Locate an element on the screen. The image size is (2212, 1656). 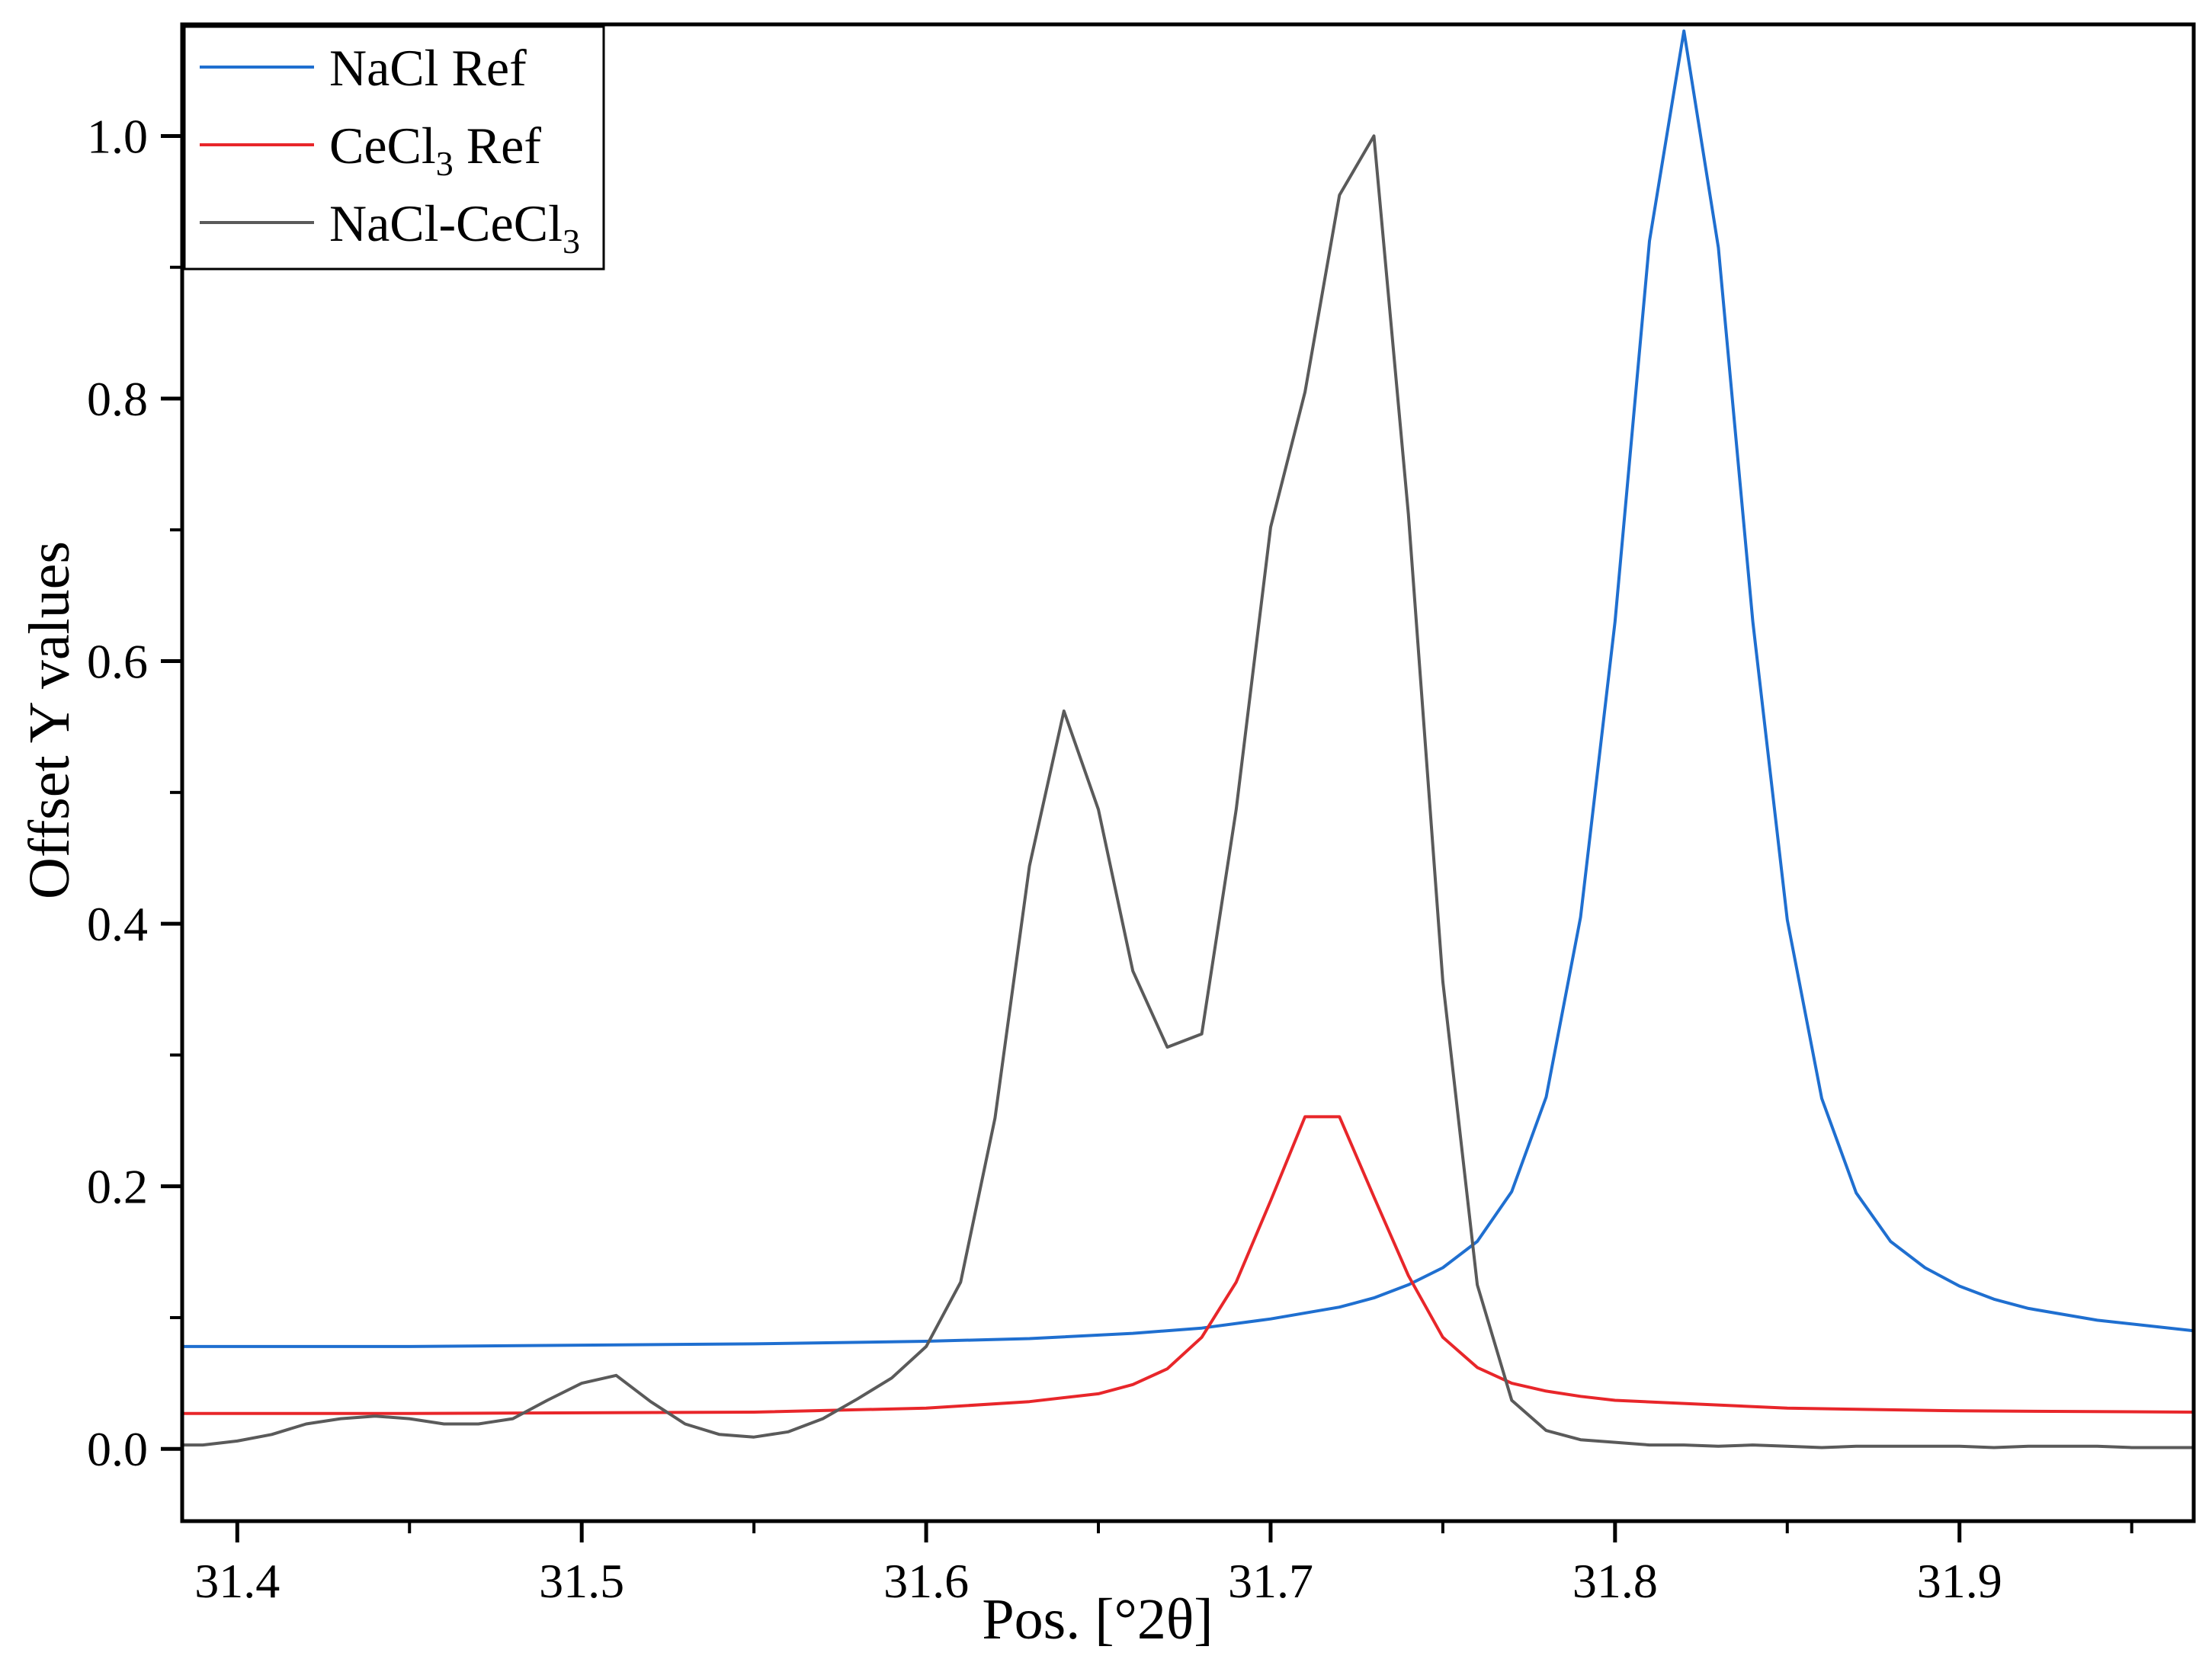
y-tick-label: 0.8 is located at coordinates (117, 399).